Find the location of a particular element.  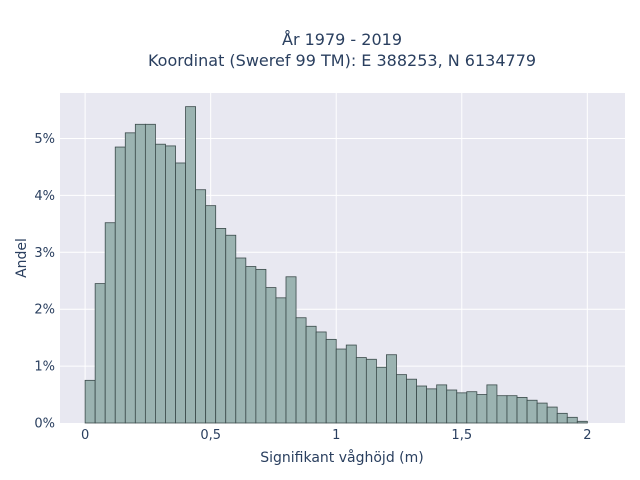

x-axis-label: Signifikant våghöjd (m) is located at coordinates (341, 457).